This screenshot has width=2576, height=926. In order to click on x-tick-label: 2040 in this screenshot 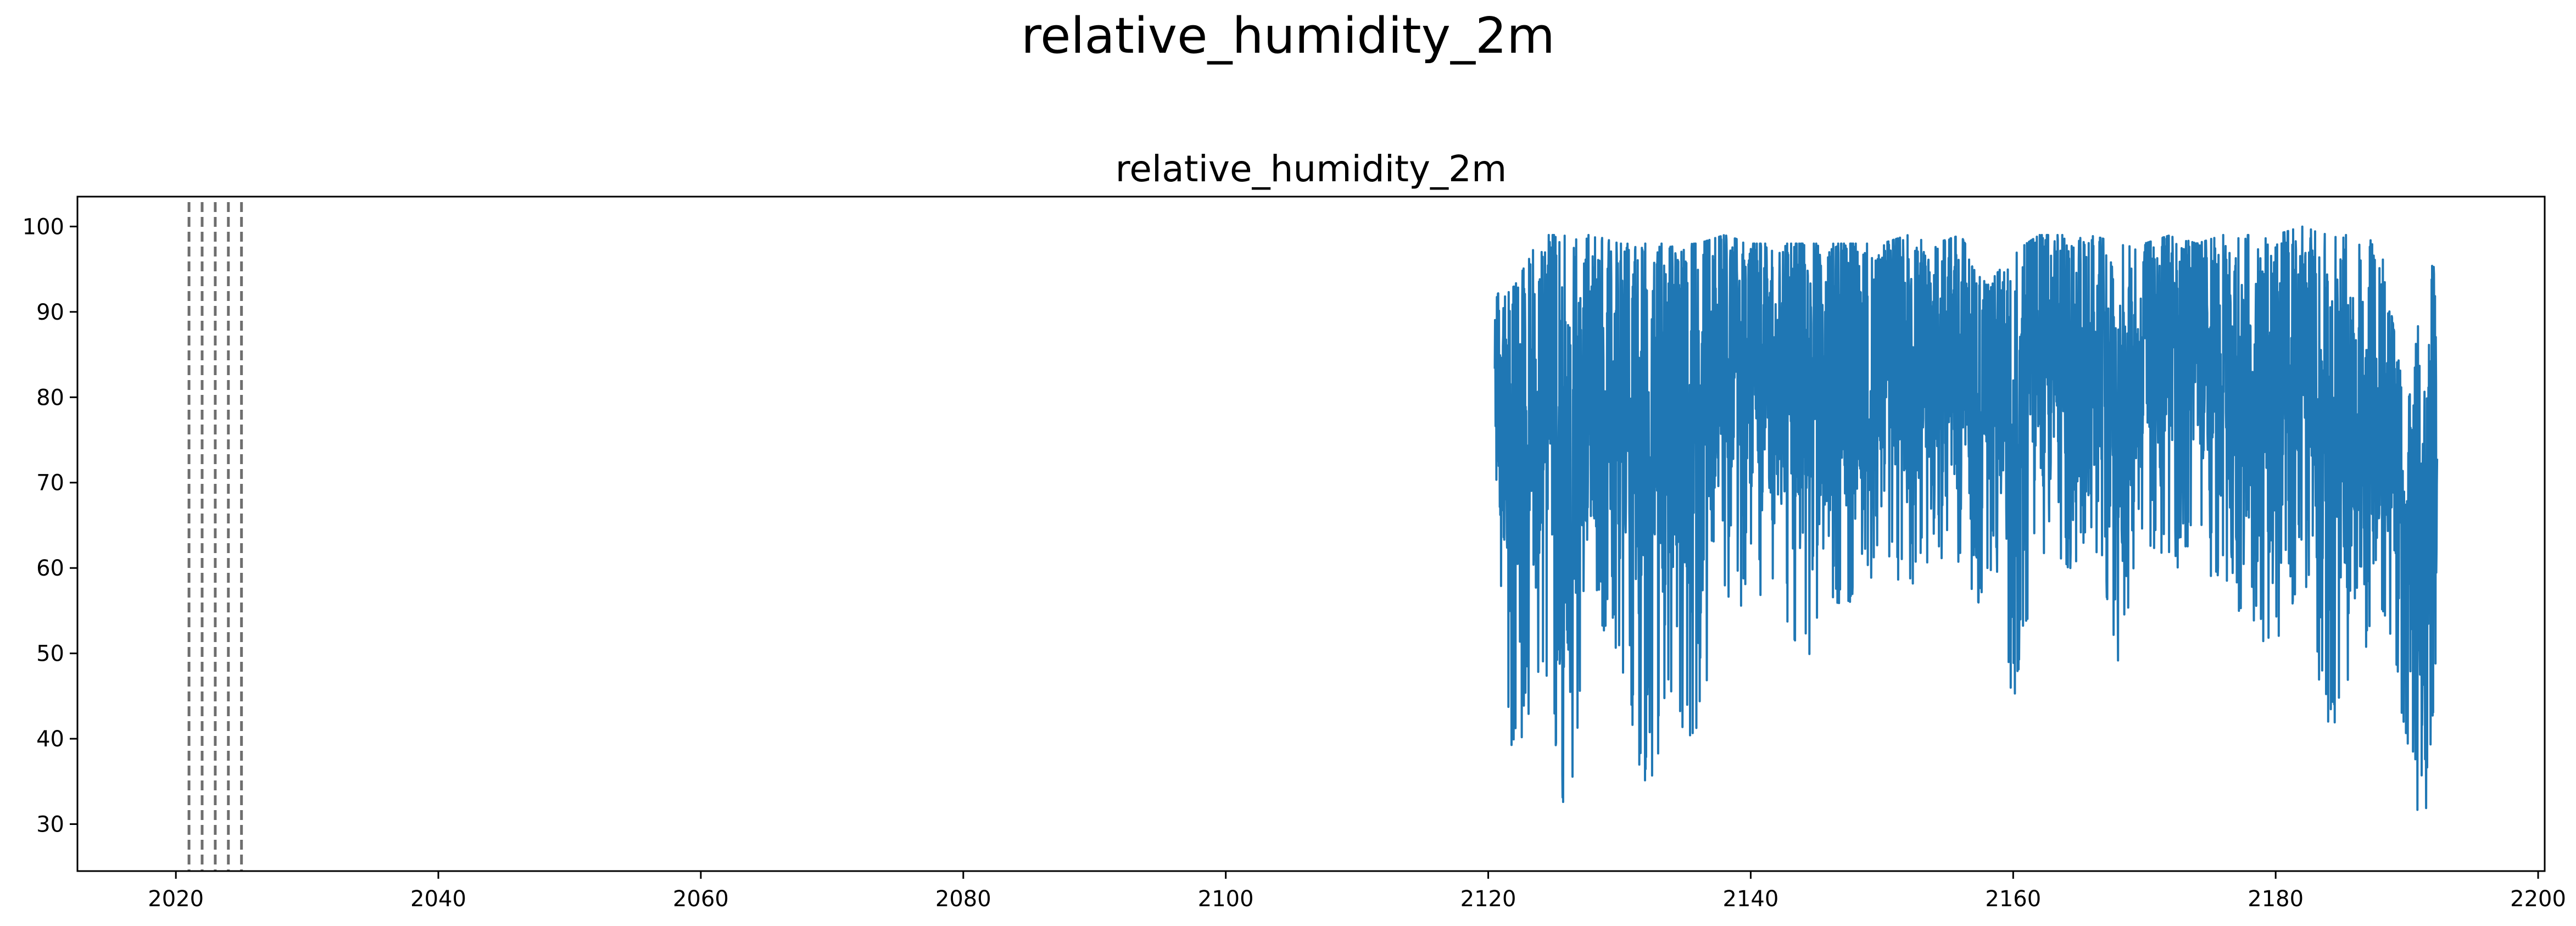, I will do `click(438, 899)`.